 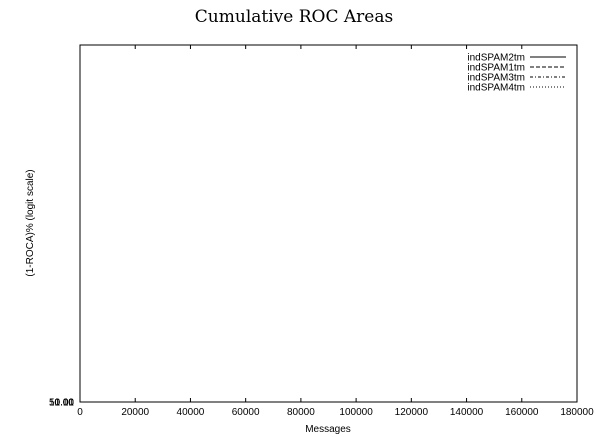 I want to click on x-tick-label: 120000, so click(x=412, y=412).